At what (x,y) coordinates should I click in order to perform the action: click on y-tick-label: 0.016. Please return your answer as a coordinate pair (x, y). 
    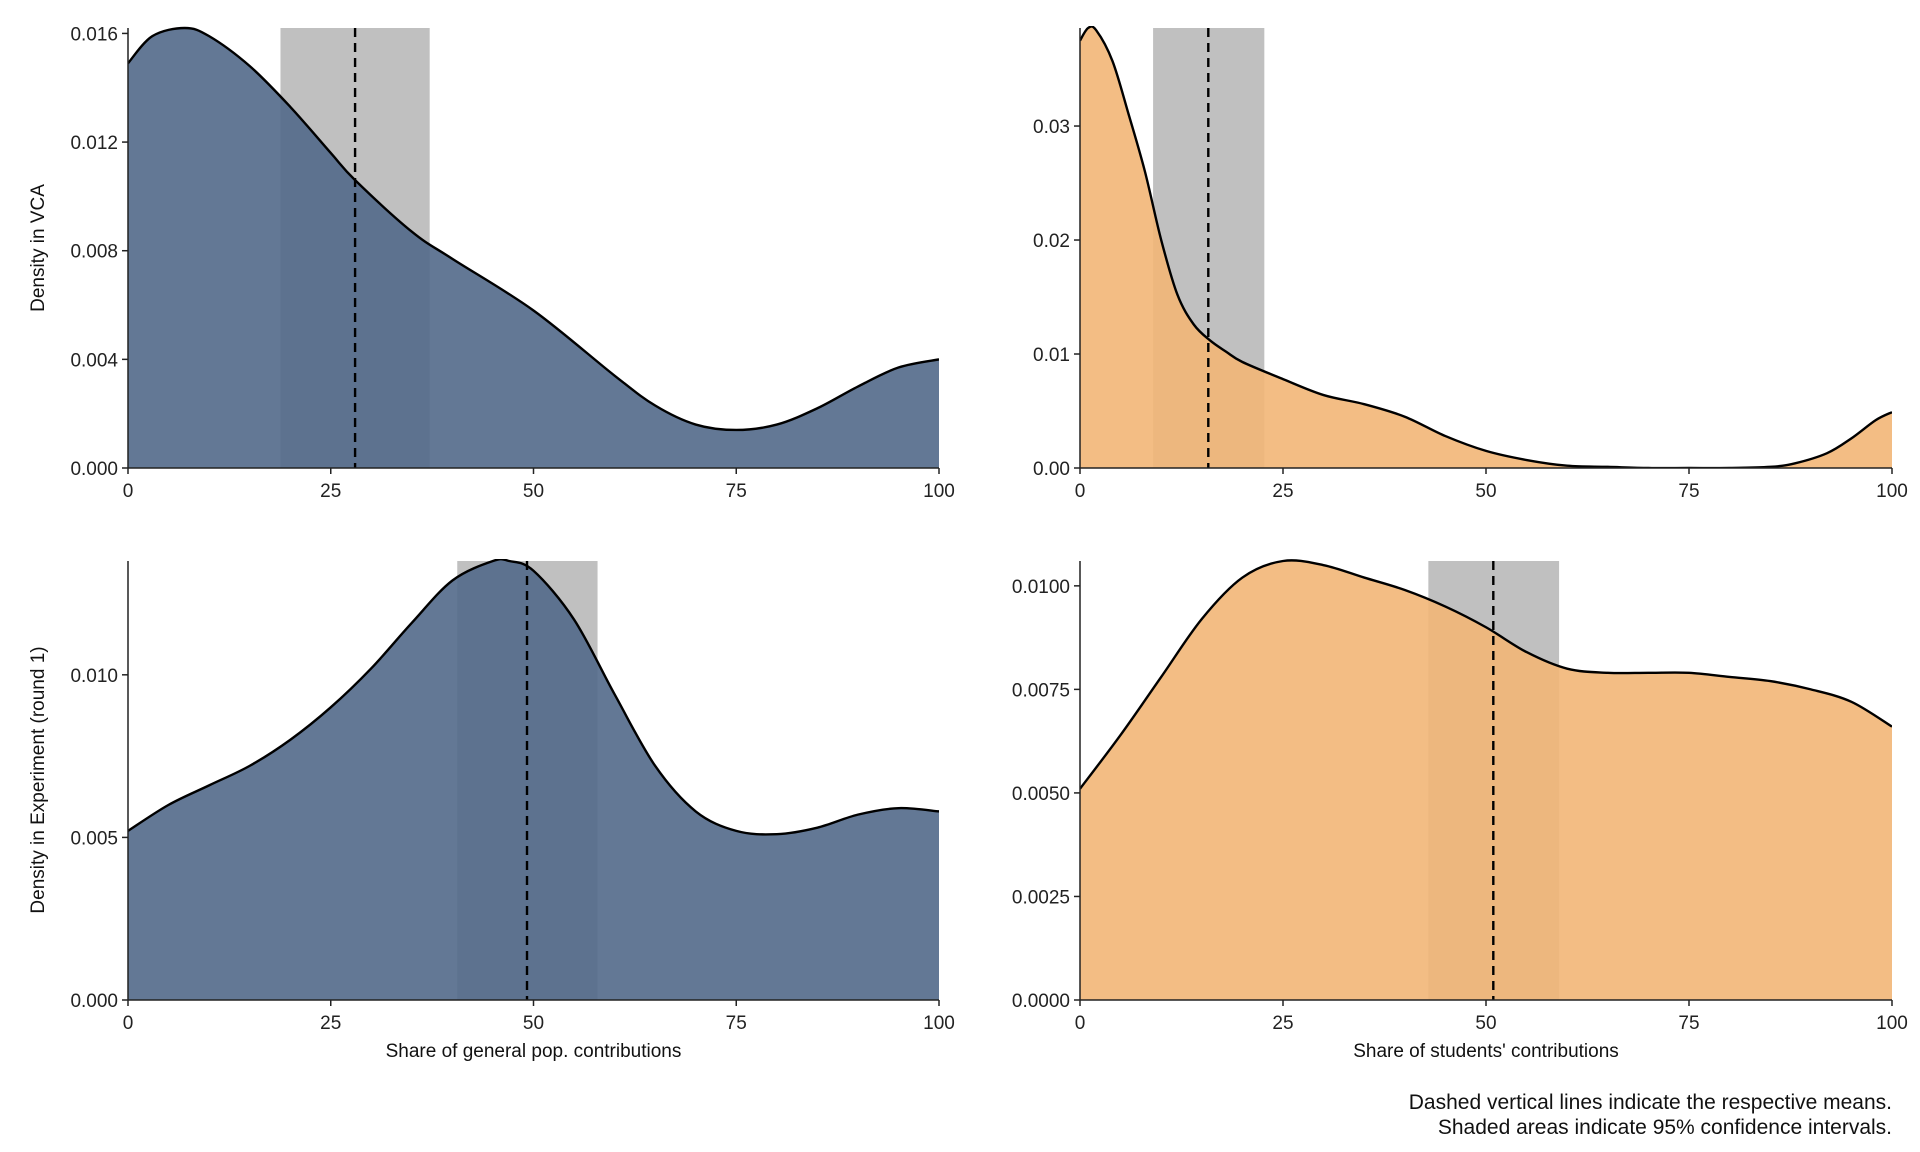
    Looking at the image, I should click on (94, 34).